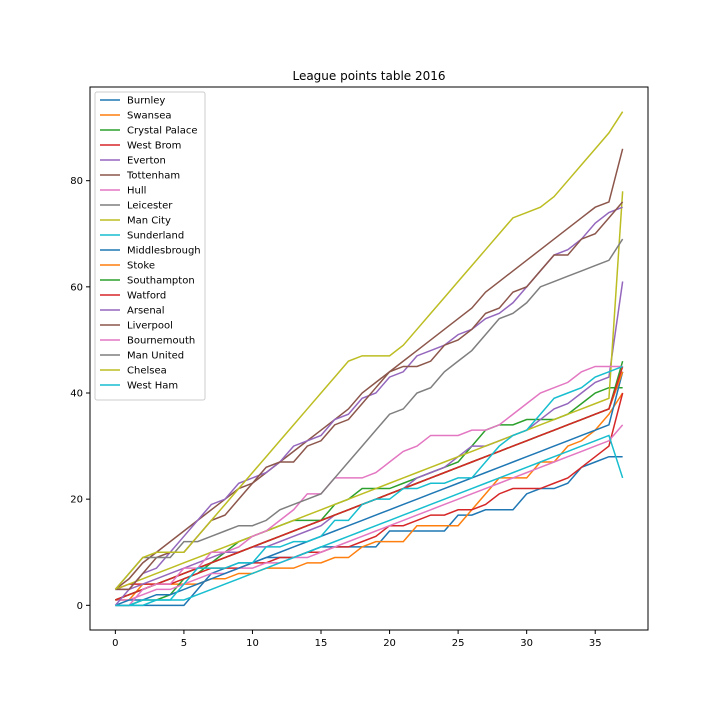 Image resolution: width=720 pixels, height=720 pixels. What do you see at coordinates (164, 251) in the screenshot?
I see `legend-label: Middlesbrough` at bounding box center [164, 251].